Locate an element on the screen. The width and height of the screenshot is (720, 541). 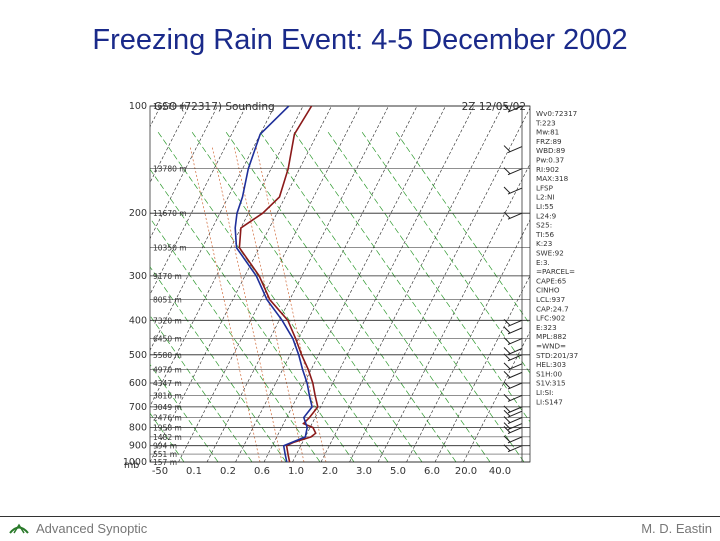
height-label: 3049 m is located at coordinates (167, 407).